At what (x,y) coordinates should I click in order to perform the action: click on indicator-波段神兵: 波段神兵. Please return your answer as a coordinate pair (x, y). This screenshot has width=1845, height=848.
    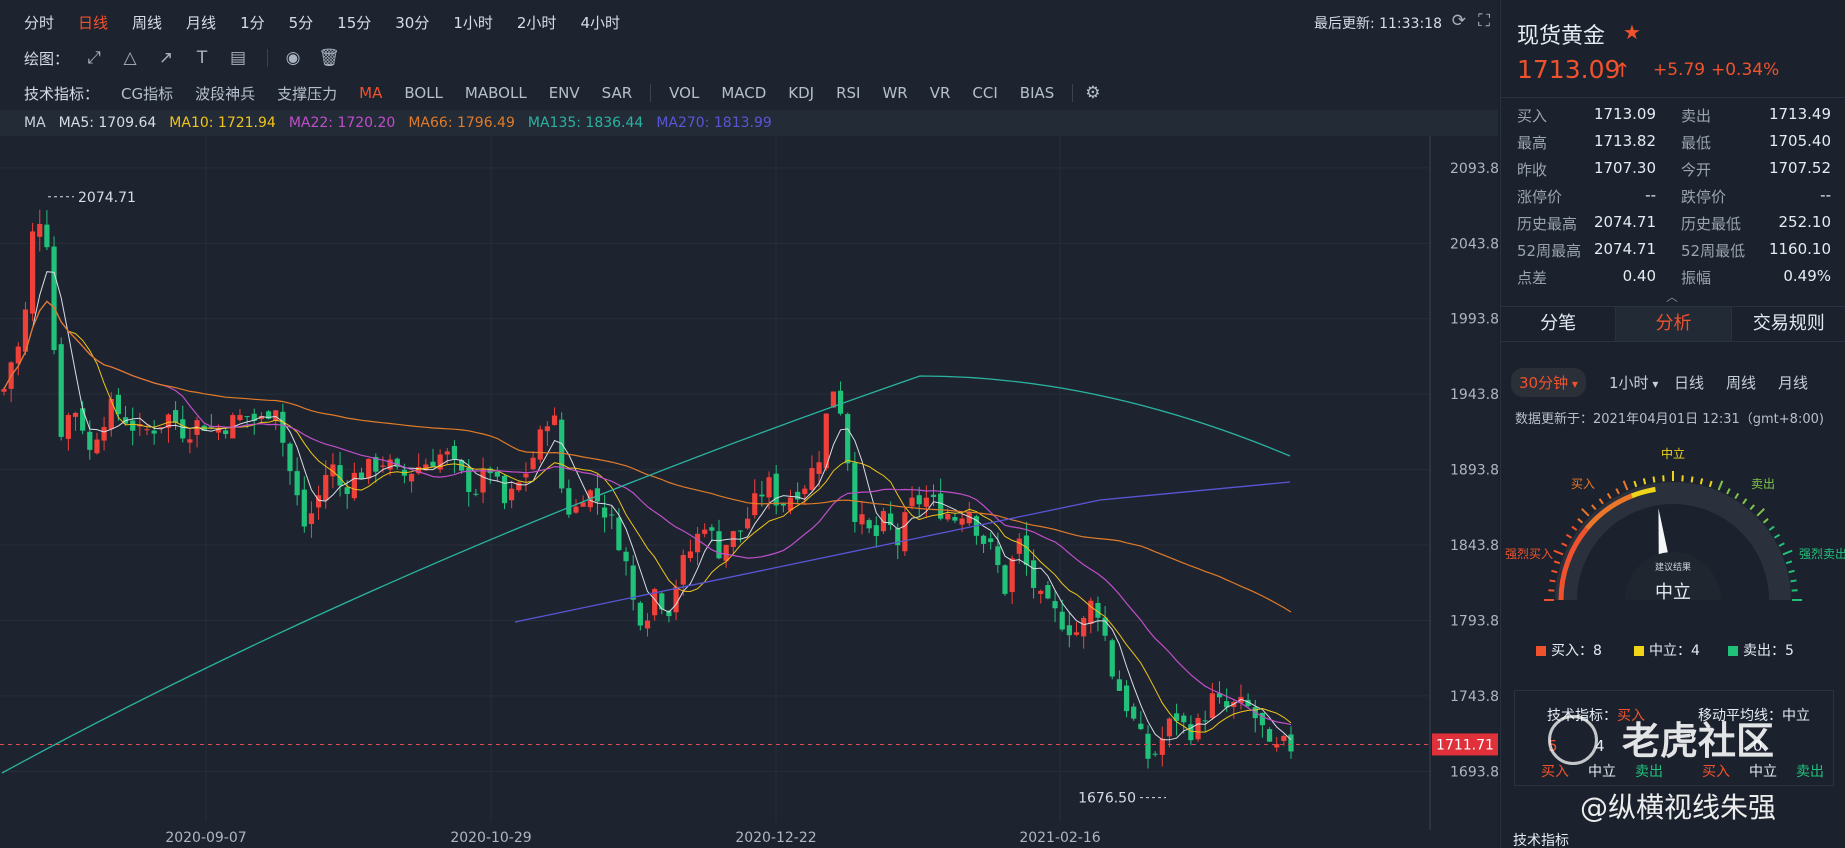
    Looking at the image, I should click on (225, 93).